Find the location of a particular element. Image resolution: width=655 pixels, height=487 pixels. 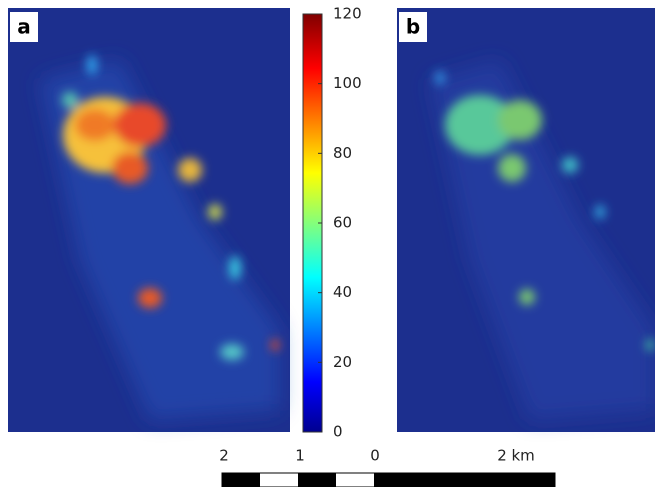

scale-label: 2 is located at coordinates (224, 456).